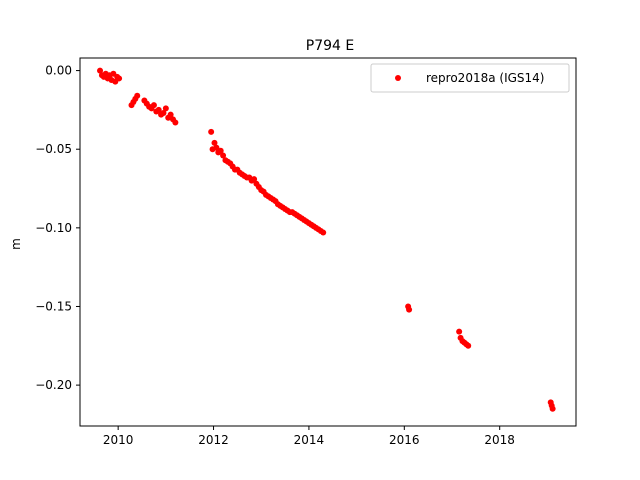 Image resolution: width=640 pixels, height=480 pixels. I want to click on y-tick-label: −0.15, so click(53, 306).